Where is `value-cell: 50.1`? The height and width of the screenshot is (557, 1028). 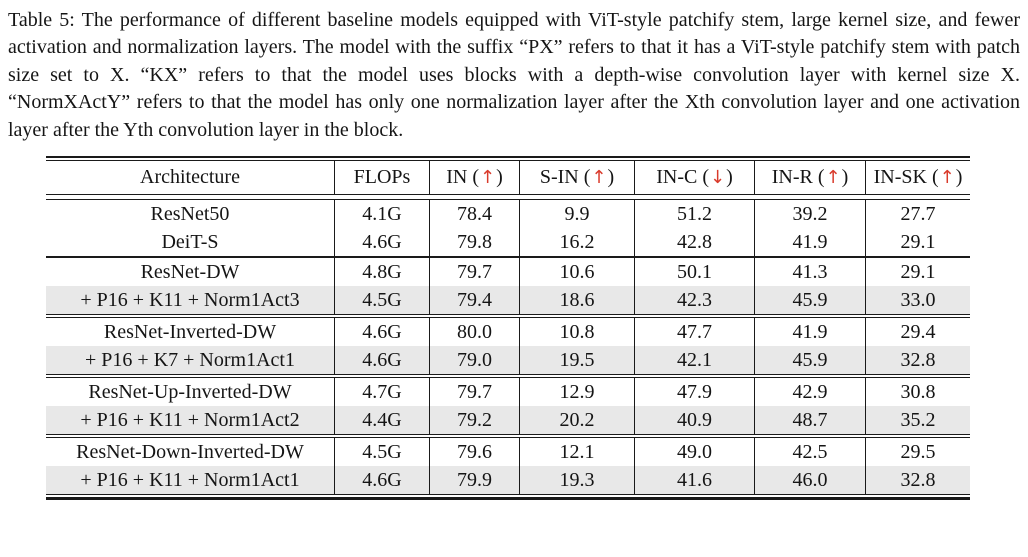 value-cell: 50.1 is located at coordinates (695, 272).